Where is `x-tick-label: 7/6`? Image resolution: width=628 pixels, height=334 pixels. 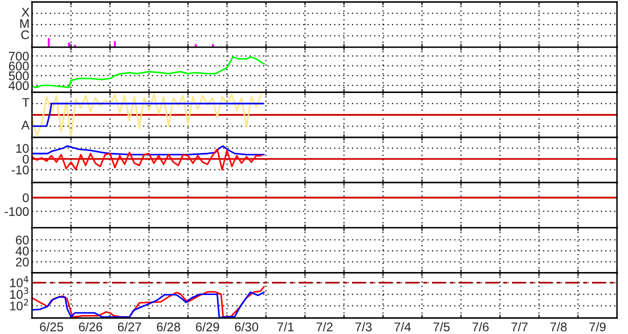
x-tick-label: 7/6 is located at coordinates (480, 327).